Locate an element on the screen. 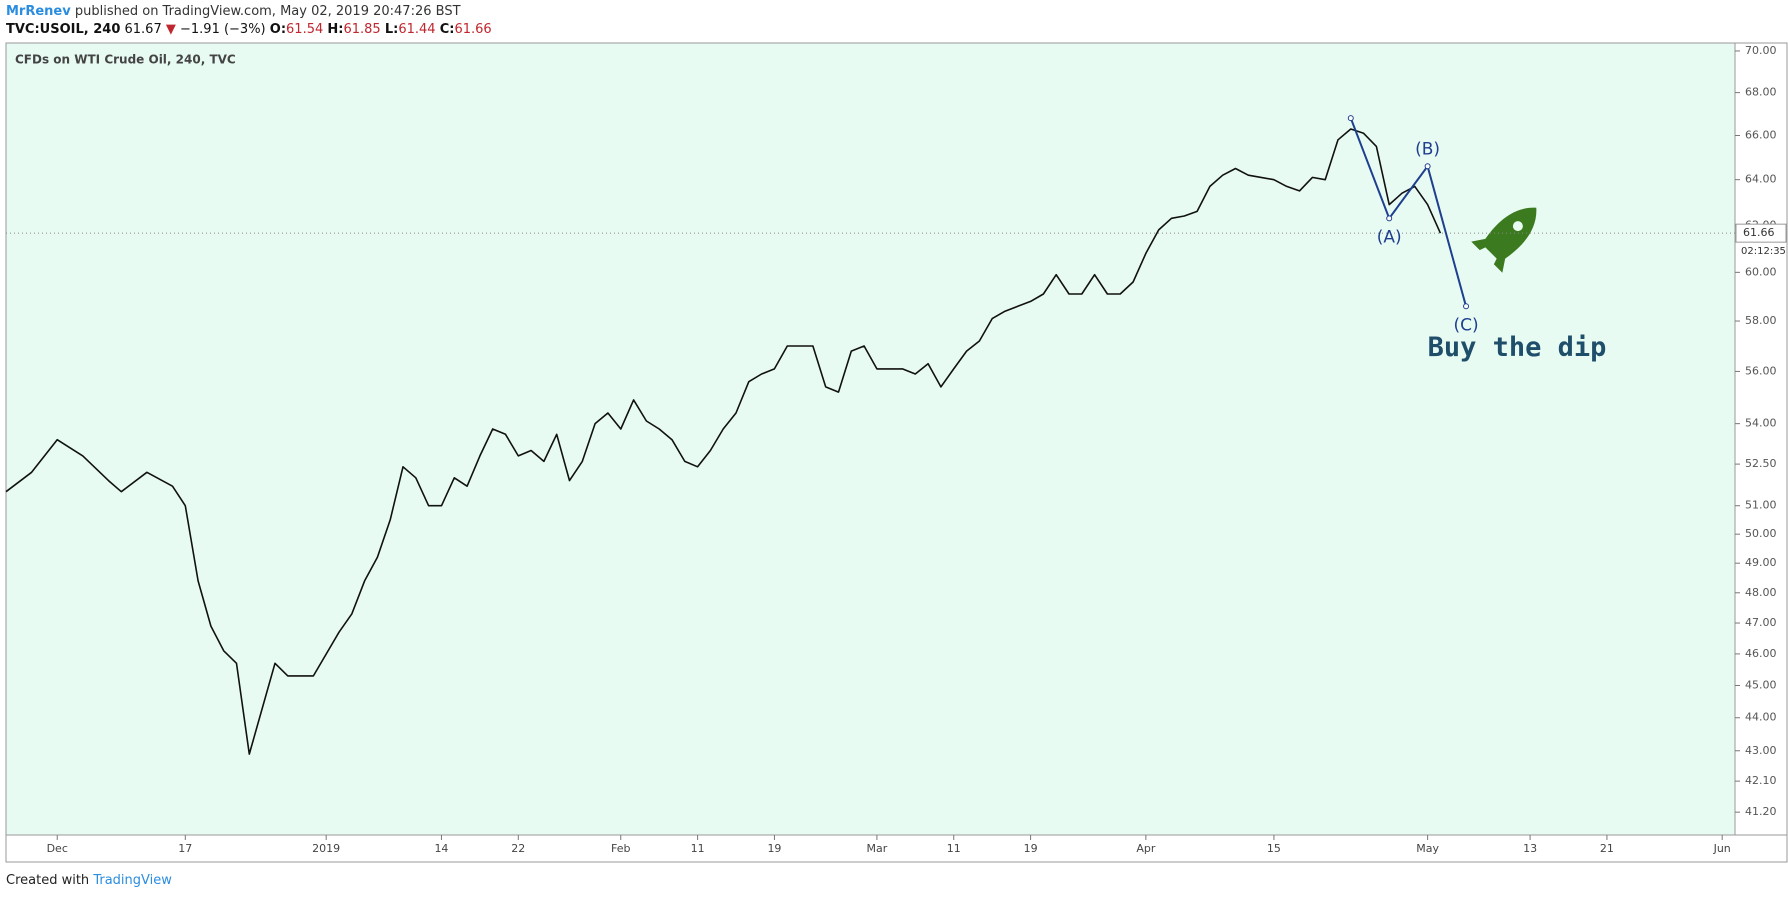 This screenshot has height=900, width=1788. x-tick-label: 22 is located at coordinates (518, 848).